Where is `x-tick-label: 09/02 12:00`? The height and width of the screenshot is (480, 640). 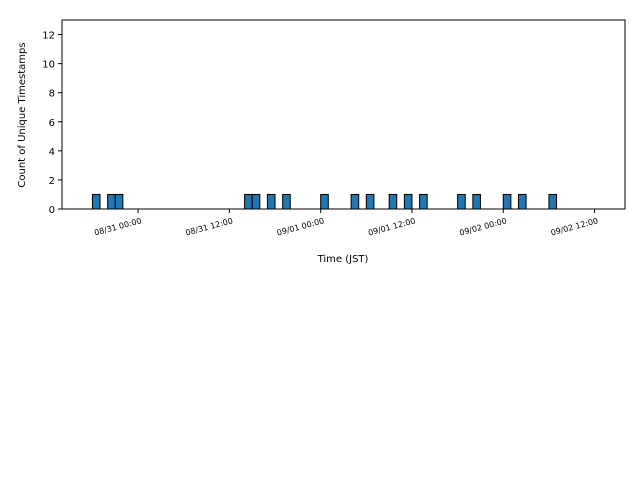
x-tick-label: 09/02 12:00 is located at coordinates (574, 226).